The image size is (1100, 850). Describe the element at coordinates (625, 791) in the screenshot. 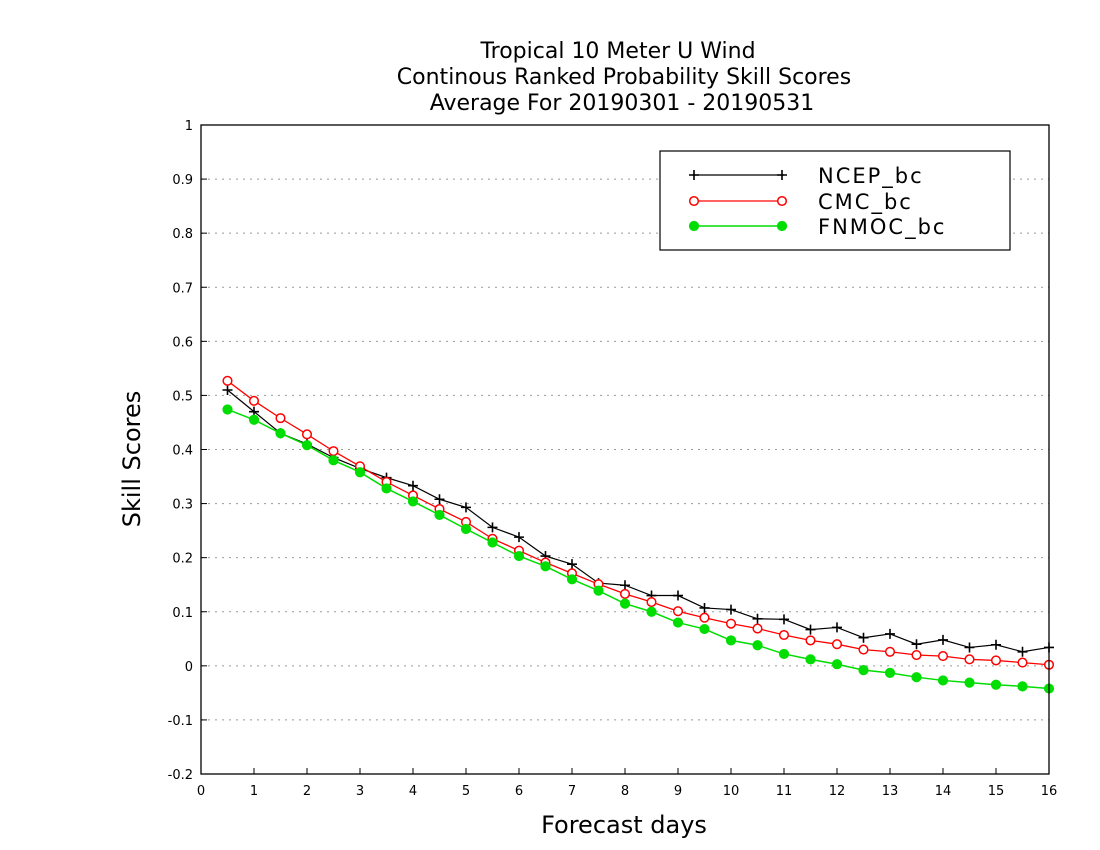

I see `x-tick-label: 8` at that location.